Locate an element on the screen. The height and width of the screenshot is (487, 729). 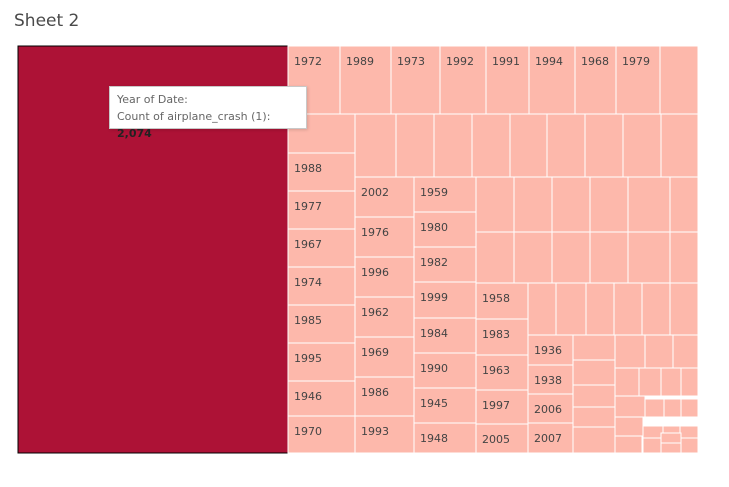
tooltip-dimension: Year of Date: is located at coordinates (152, 99).